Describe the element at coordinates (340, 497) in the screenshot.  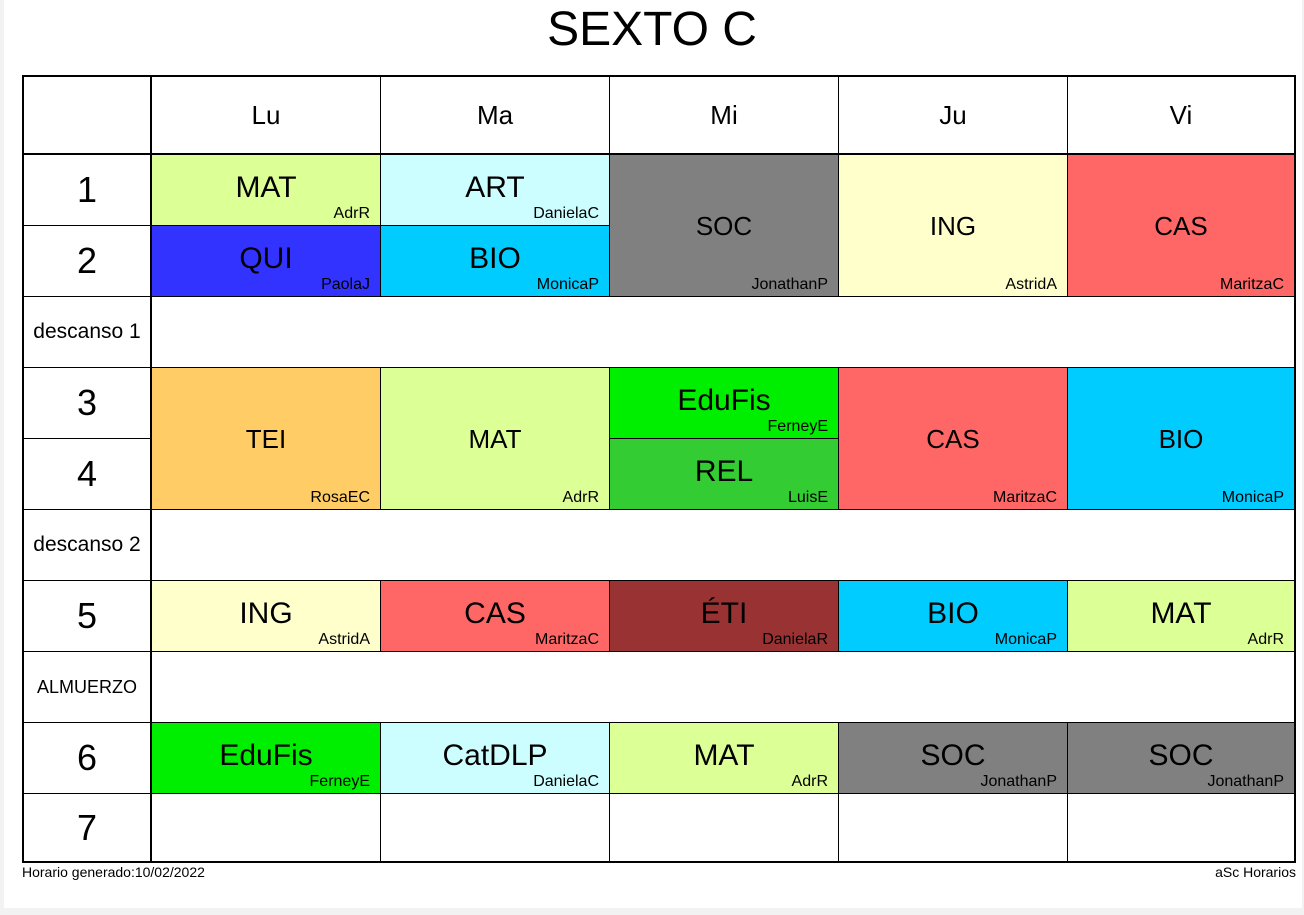
I see `teacher-label: RosaEC` at that location.